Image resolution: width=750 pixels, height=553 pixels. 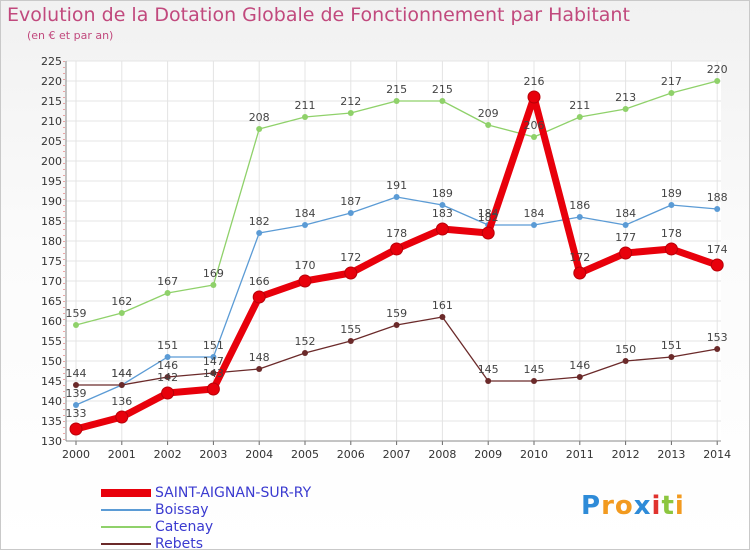 I want to click on y-tick-label: 200, so click(x=51, y=161).